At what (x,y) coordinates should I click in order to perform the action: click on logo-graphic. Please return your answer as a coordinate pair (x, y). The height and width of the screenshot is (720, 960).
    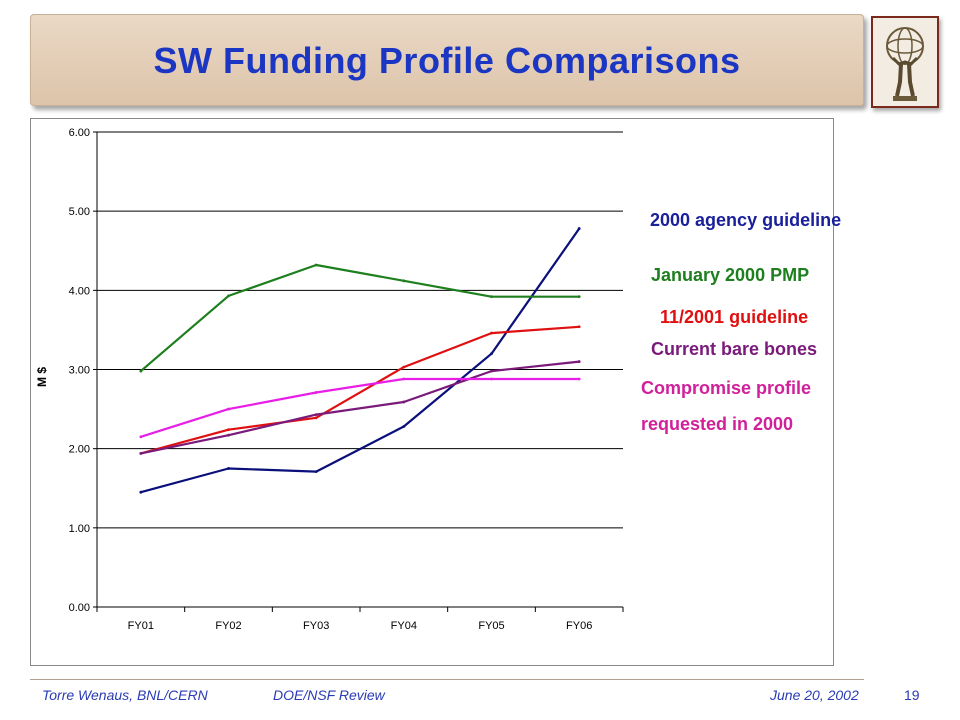
    Looking at the image, I should click on (905, 64).